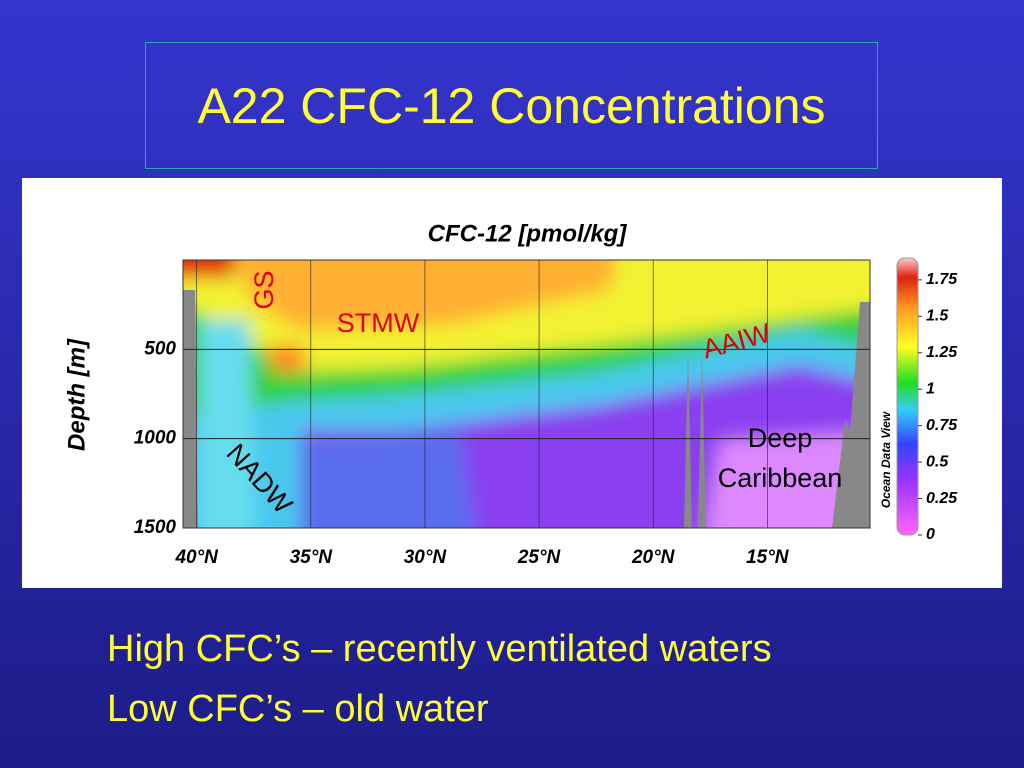  What do you see at coordinates (768, 557) in the screenshot?
I see `x-tick-label: 15°N` at bounding box center [768, 557].